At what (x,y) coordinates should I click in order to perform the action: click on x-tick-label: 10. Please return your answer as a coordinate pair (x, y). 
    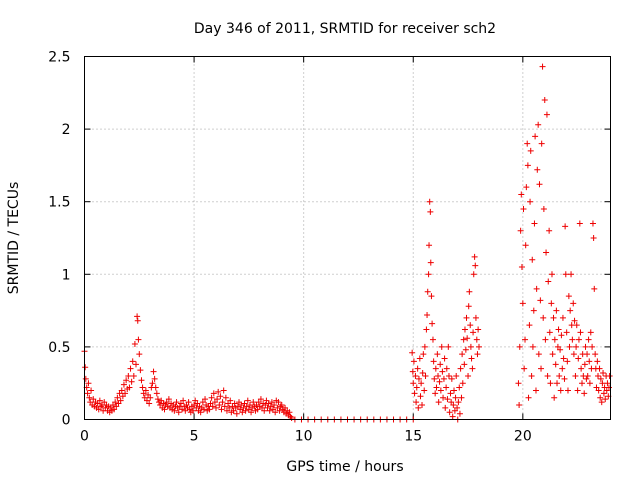
    Looking at the image, I should click on (304, 437).